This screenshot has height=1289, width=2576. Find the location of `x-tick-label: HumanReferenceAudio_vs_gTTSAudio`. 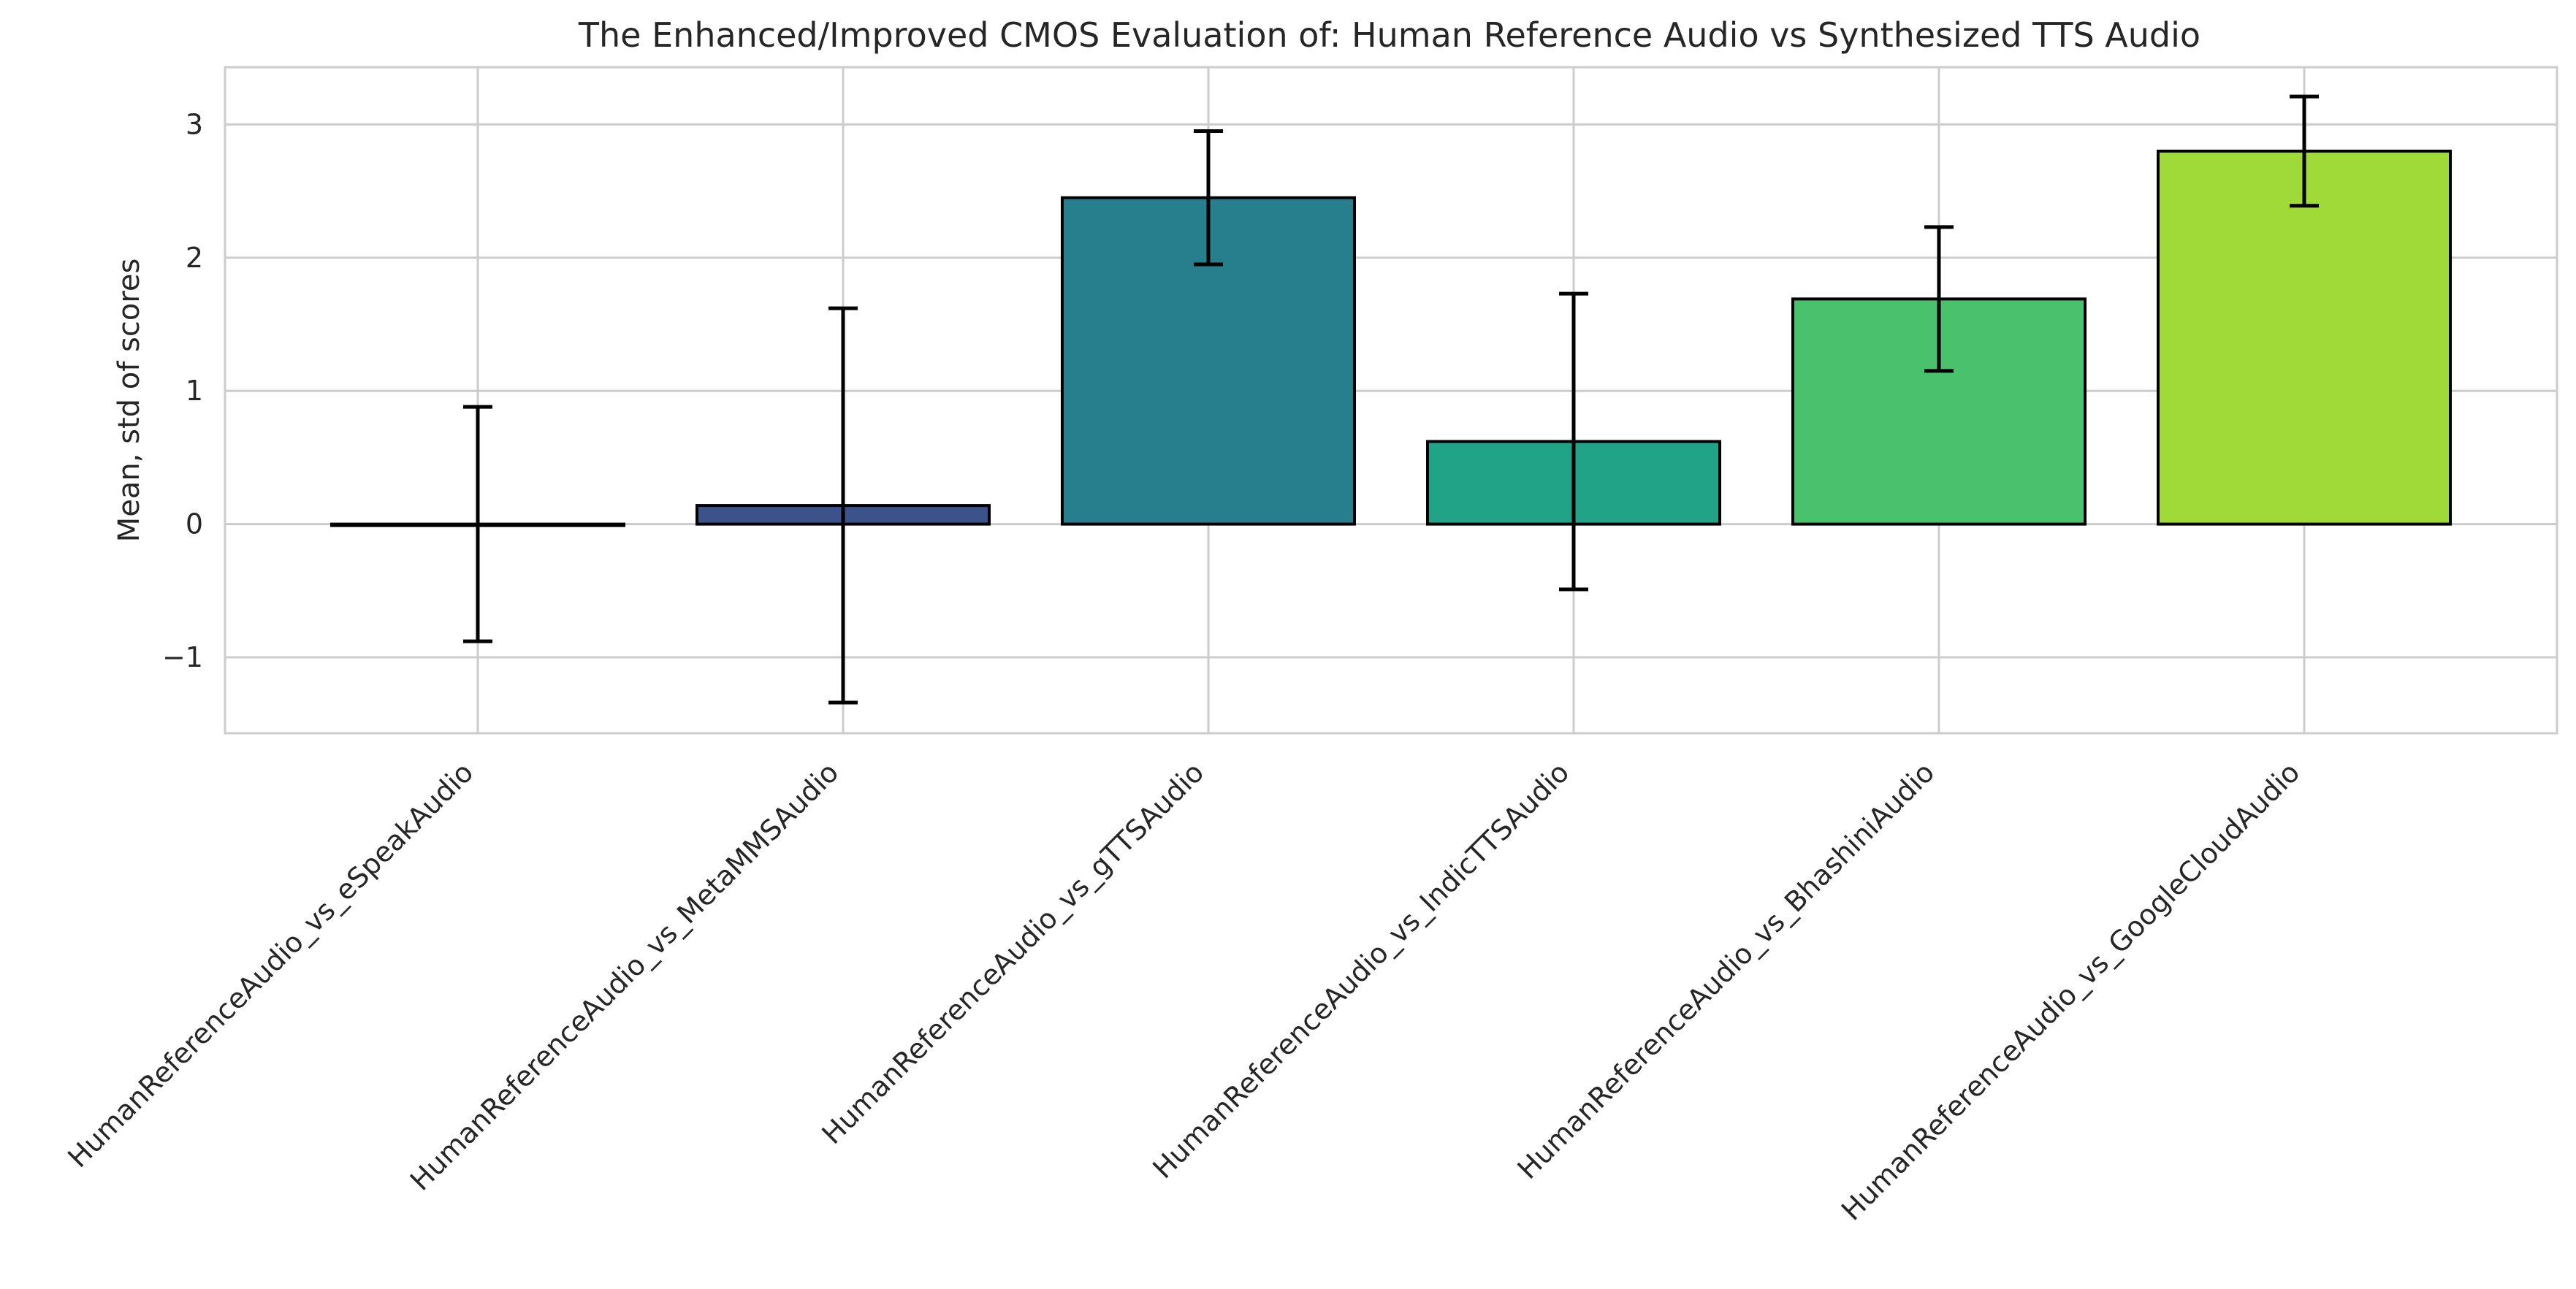

x-tick-label: HumanReferenceAudio_vs_gTTSAudio is located at coordinates (1013, 953).